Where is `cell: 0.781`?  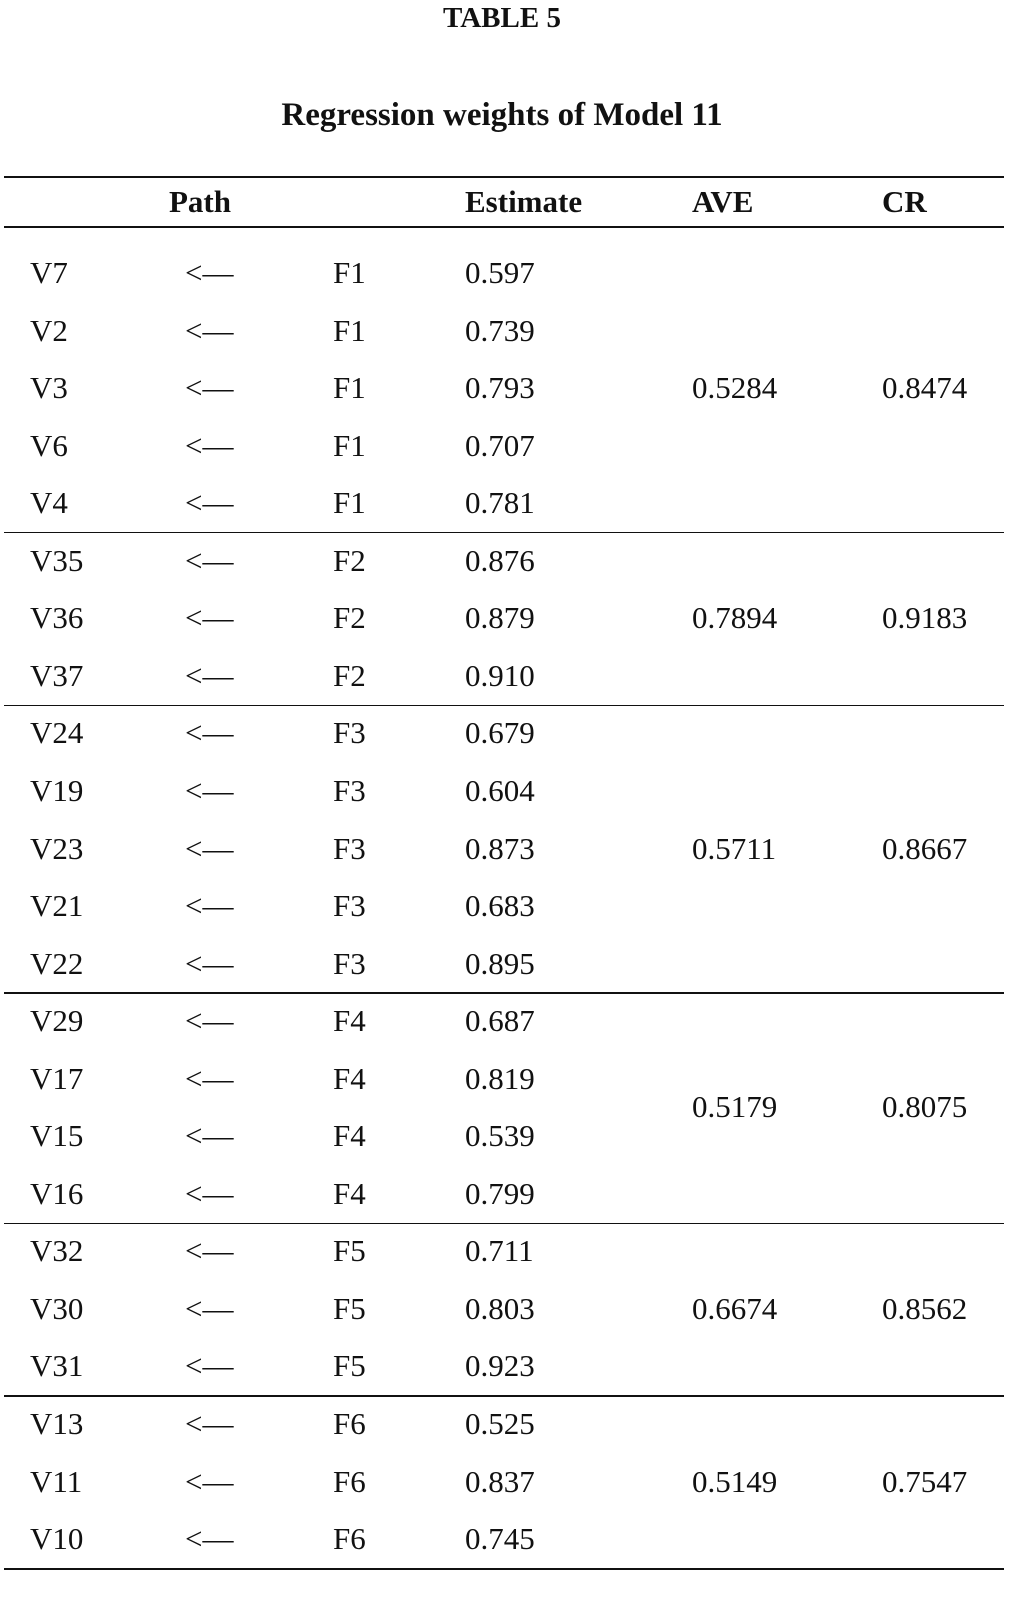
cell: 0.781 is located at coordinates (500, 503).